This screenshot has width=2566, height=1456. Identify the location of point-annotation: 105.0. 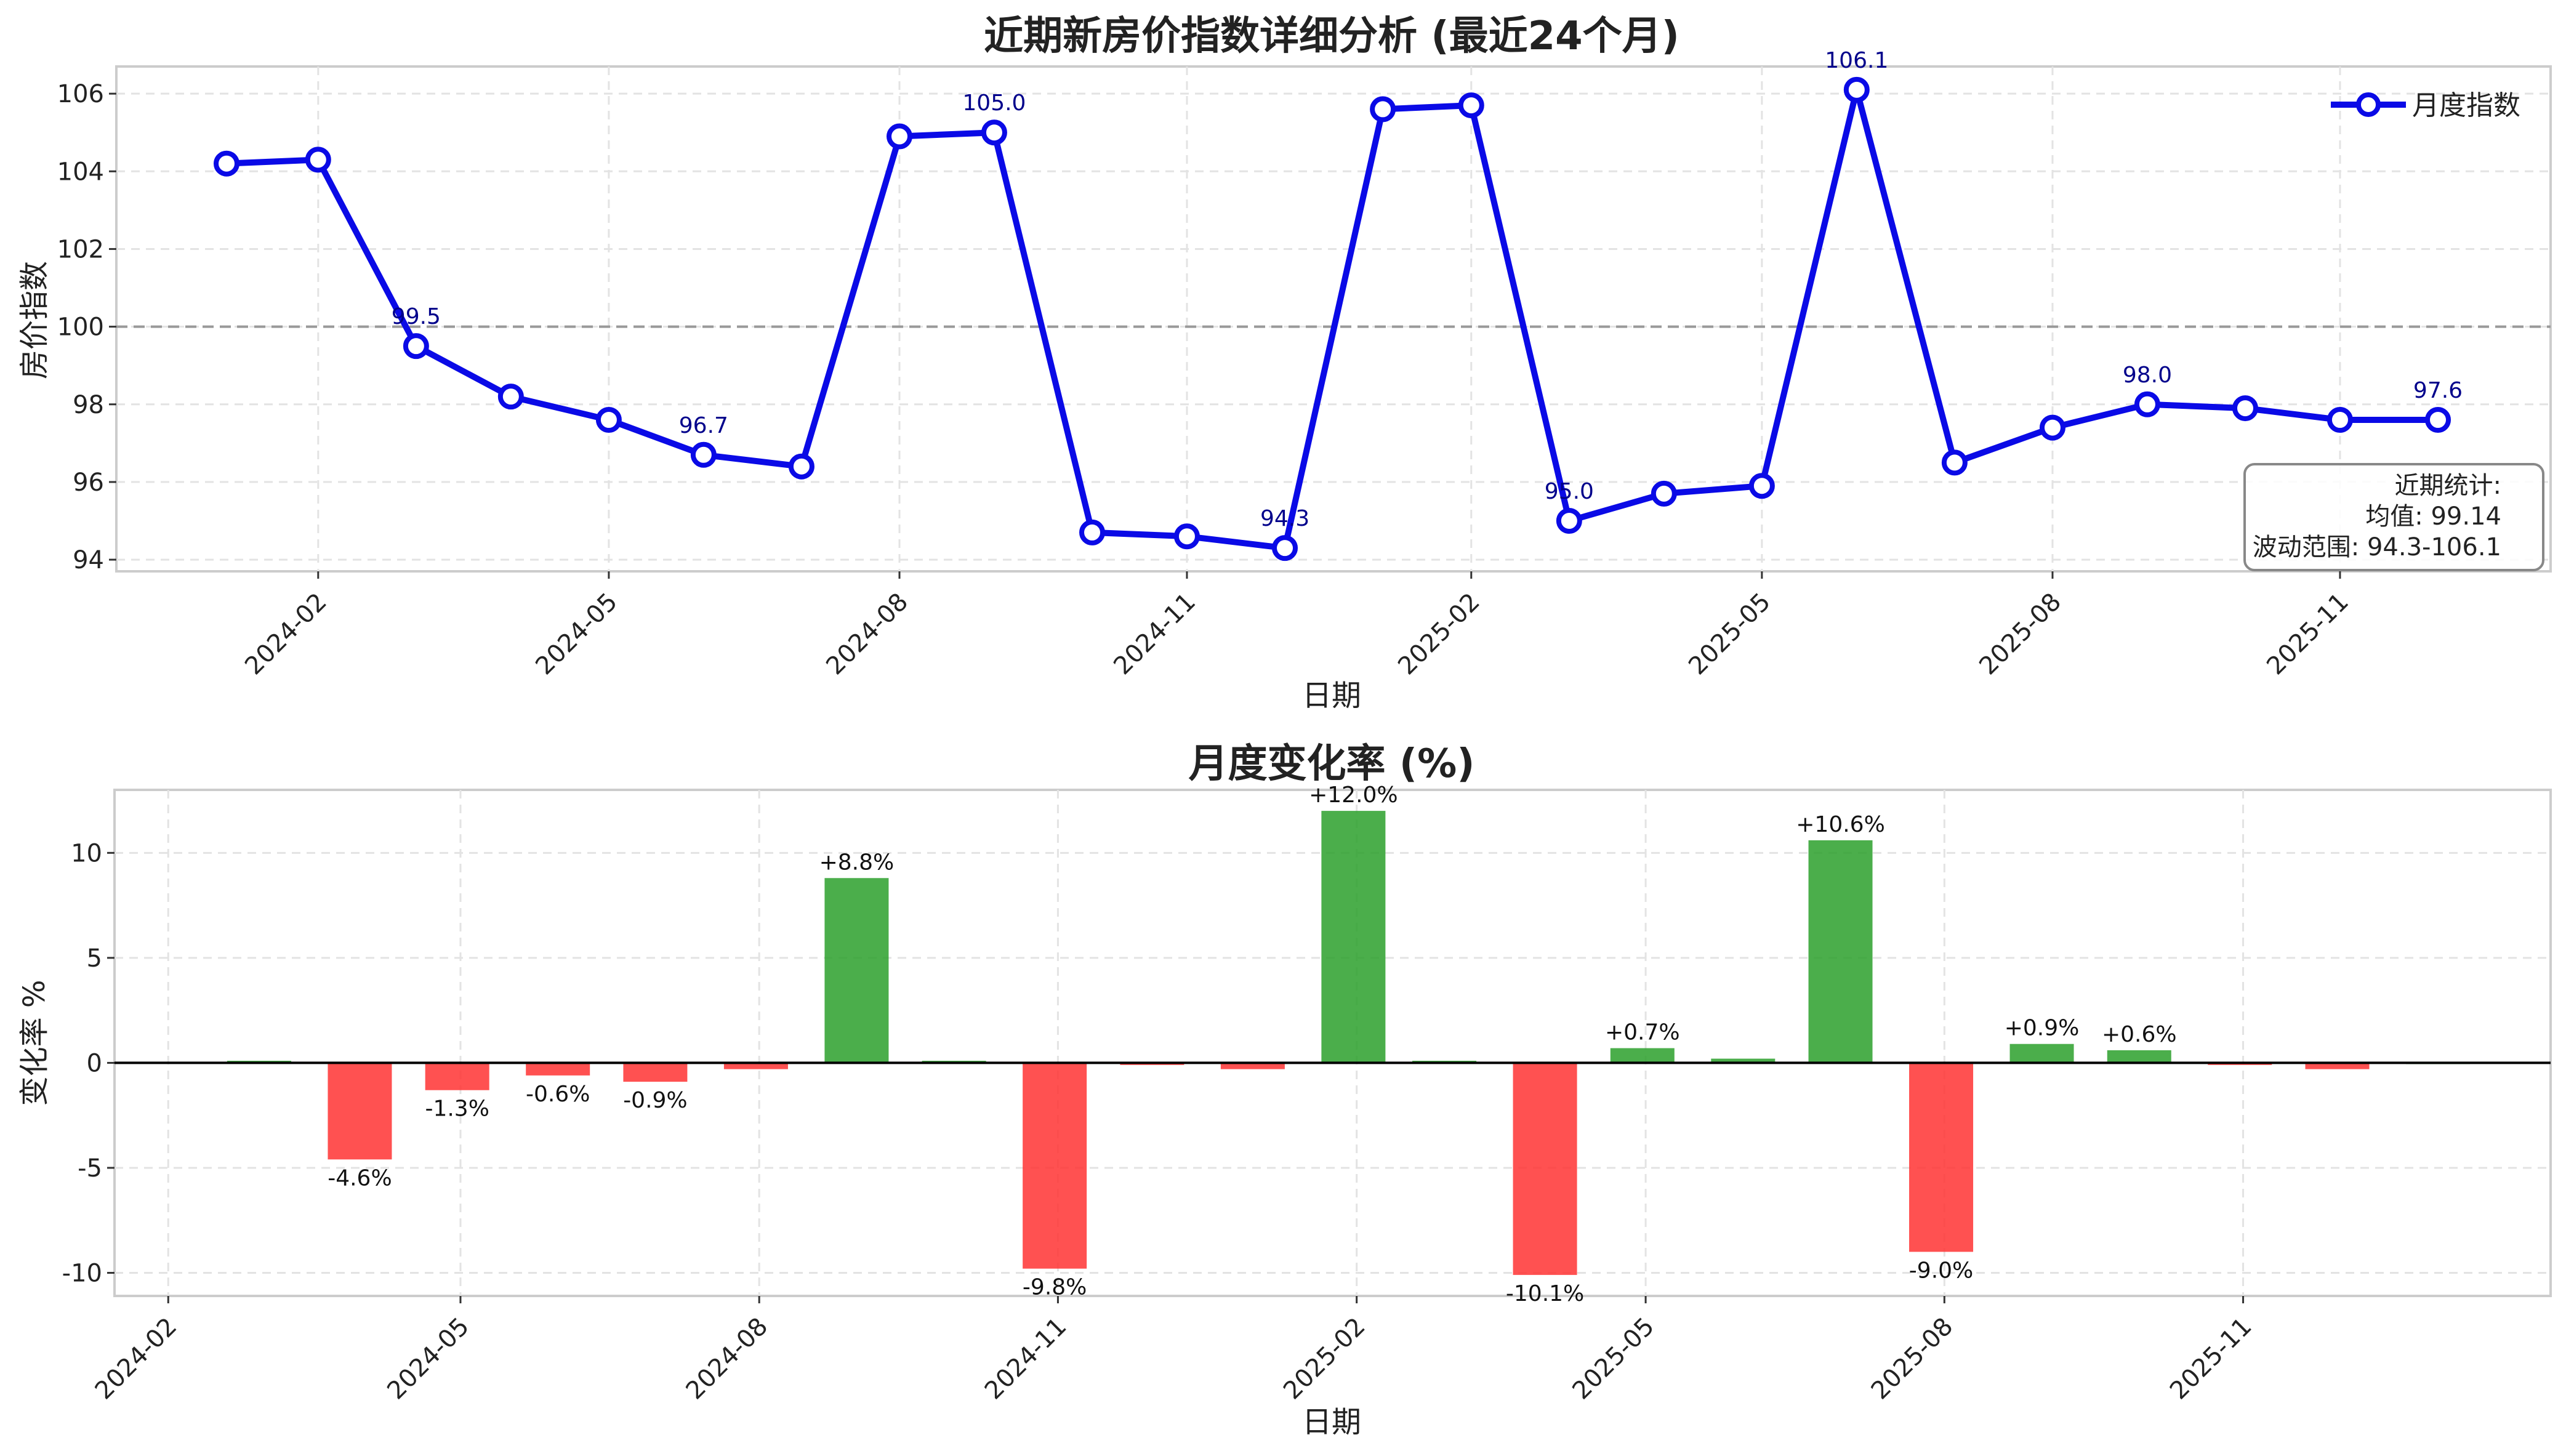
(994, 103).